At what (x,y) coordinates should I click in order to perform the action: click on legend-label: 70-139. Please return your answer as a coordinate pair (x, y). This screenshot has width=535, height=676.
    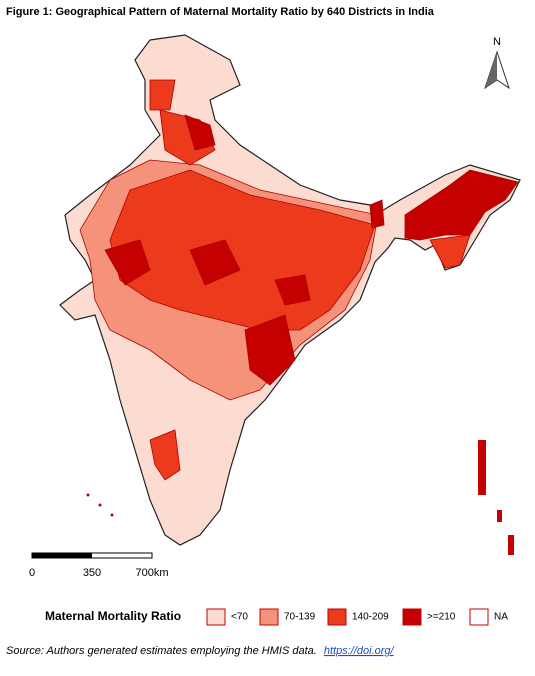
    Looking at the image, I should click on (300, 617).